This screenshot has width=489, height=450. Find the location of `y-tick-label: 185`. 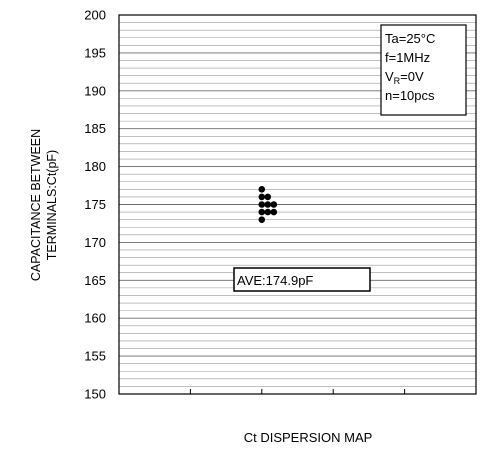

y-tick-label: 185 is located at coordinates (95, 128).